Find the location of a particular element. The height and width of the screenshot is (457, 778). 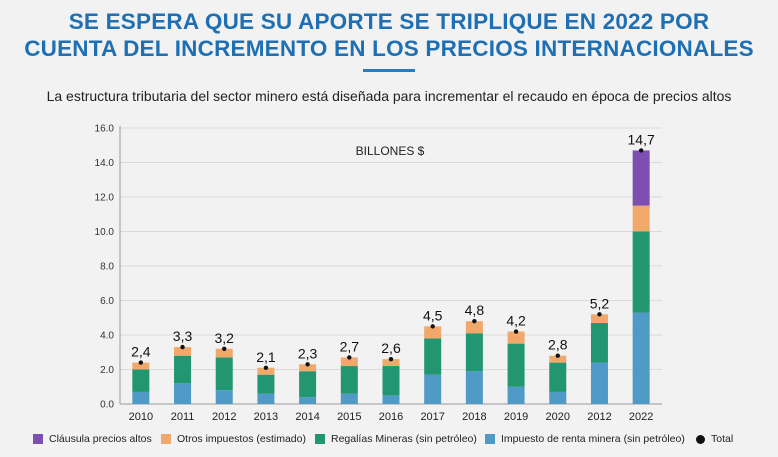

total-label: 2,6 is located at coordinates (391, 348).